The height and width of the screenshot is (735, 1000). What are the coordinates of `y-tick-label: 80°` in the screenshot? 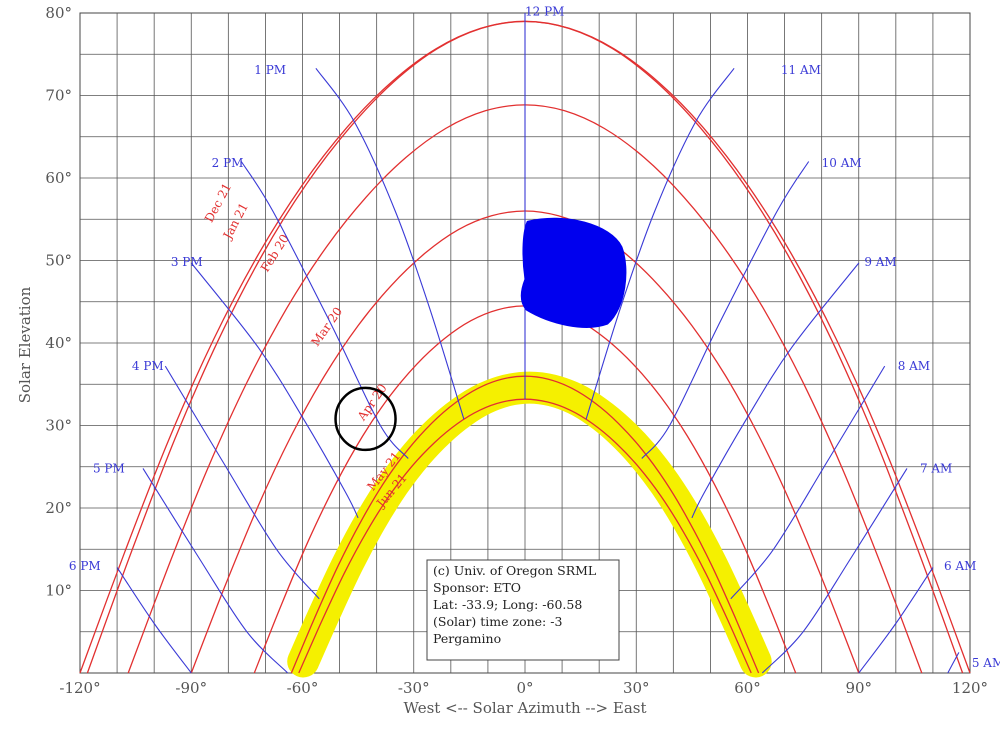 It's located at (58, 13).